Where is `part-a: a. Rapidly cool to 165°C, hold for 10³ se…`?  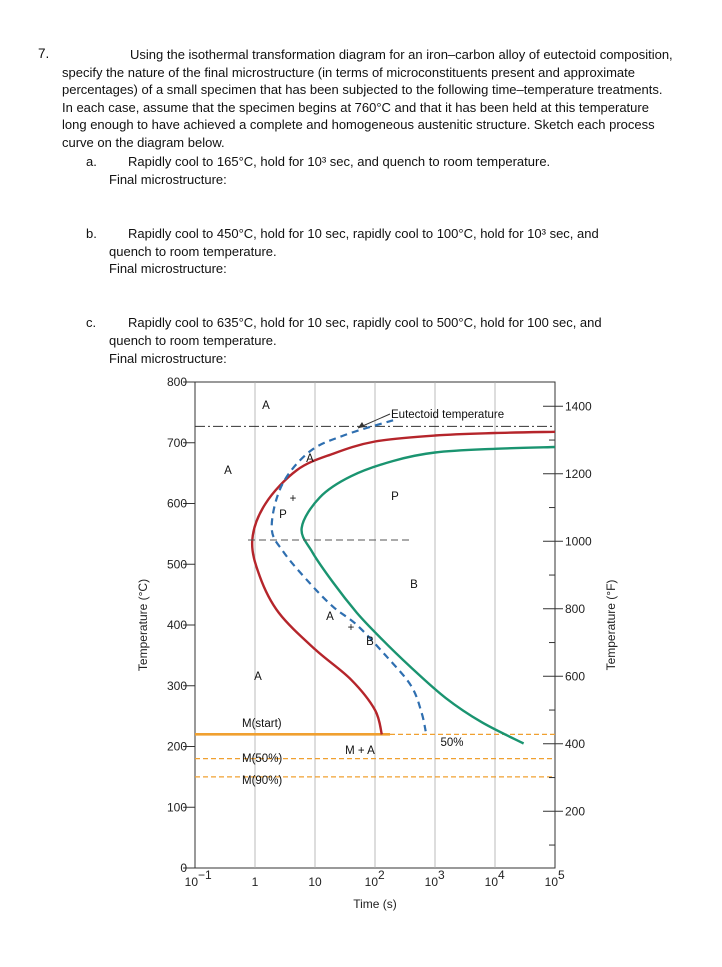 part-a: a. Rapidly cool to 165°C, hold for 10³ se… is located at coordinates (318, 162).